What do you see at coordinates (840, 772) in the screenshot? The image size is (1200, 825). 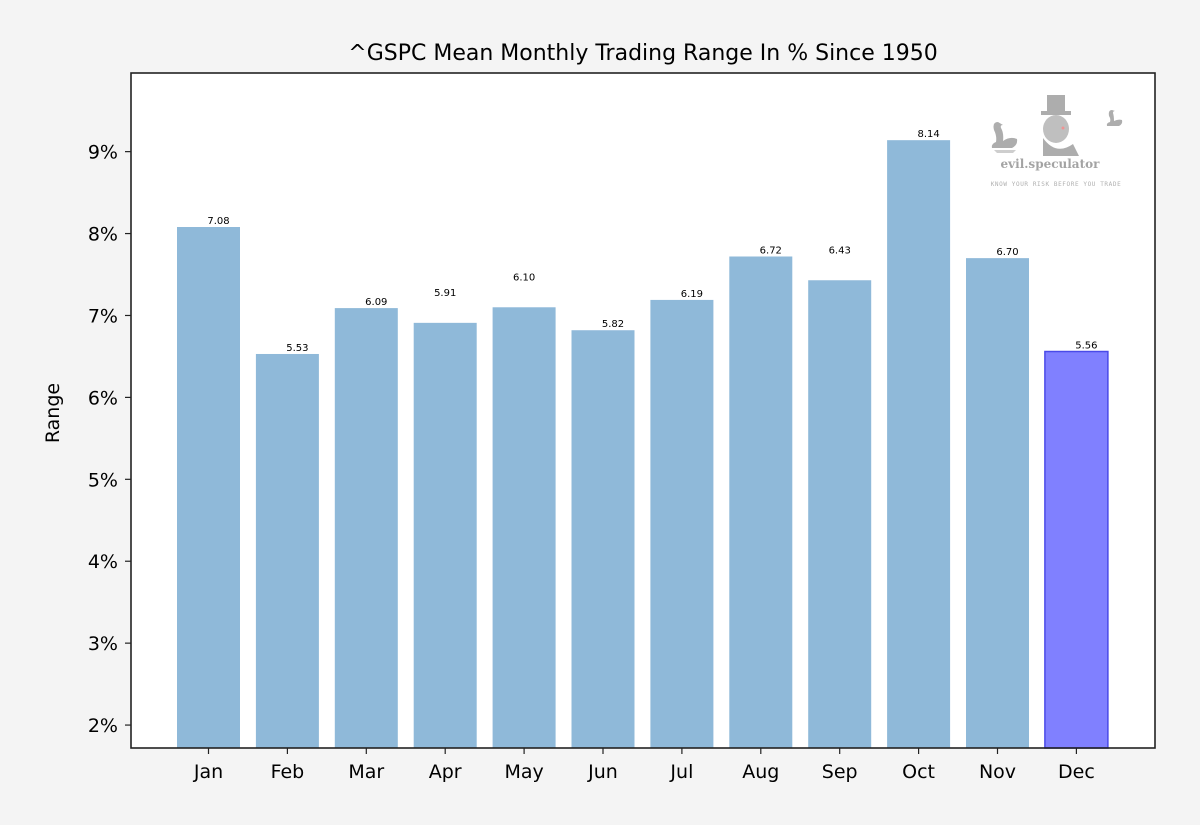 I see `x-tick-label-sep: Sep` at bounding box center [840, 772].